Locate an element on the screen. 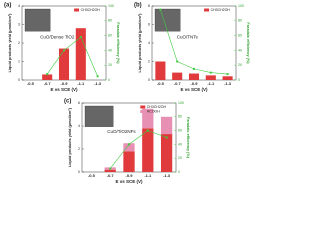  panel-label: (b) is located at coordinates (138, 6).